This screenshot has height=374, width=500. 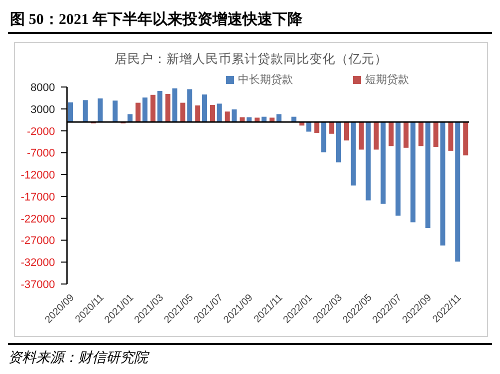 I want to click on chart-subtitle: 居民户：新增人民币累计贷款同比变化（亿元）, so click(x=251, y=59).